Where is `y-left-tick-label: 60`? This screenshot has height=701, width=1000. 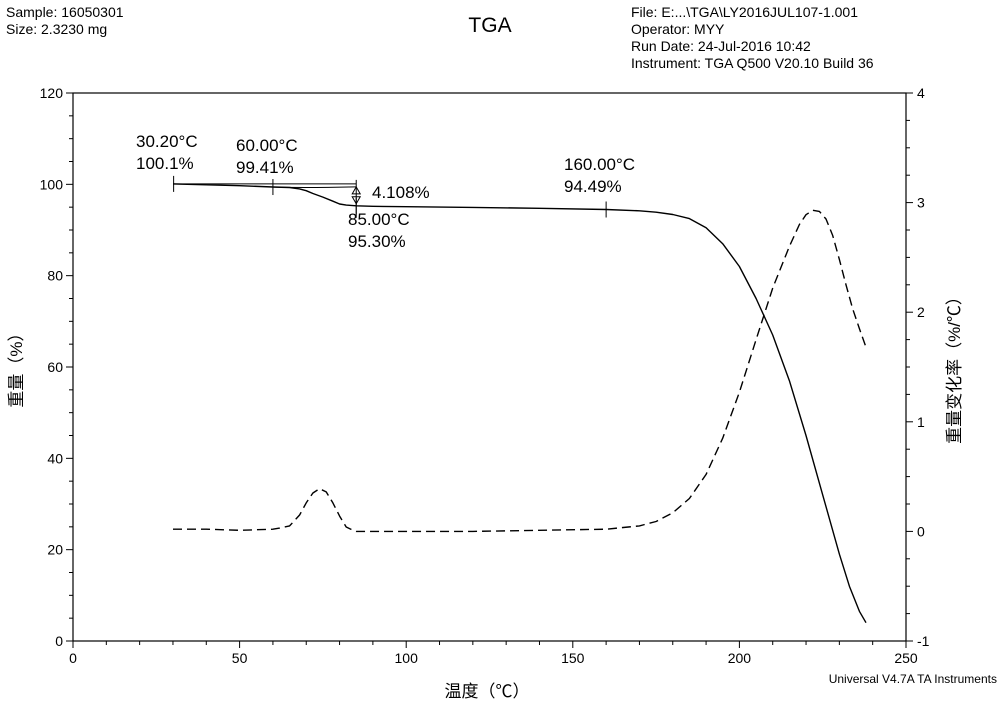 y-left-tick-label: 60 is located at coordinates (55, 367).